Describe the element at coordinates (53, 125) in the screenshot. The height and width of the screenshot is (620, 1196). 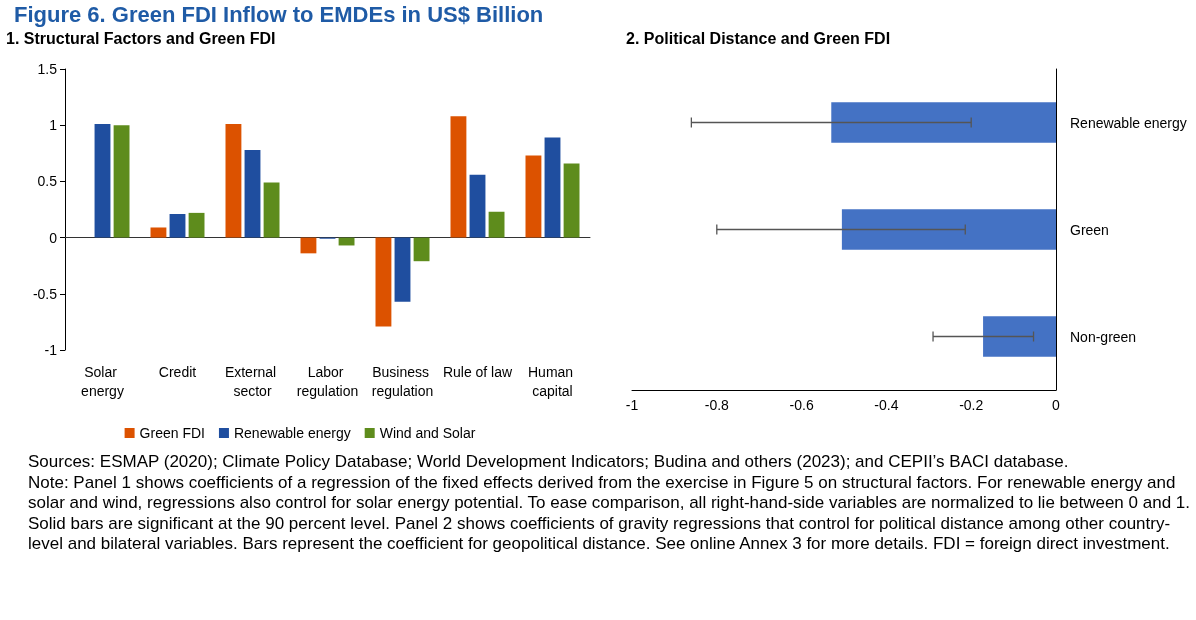
I see `y-tick-label: 1` at that location.